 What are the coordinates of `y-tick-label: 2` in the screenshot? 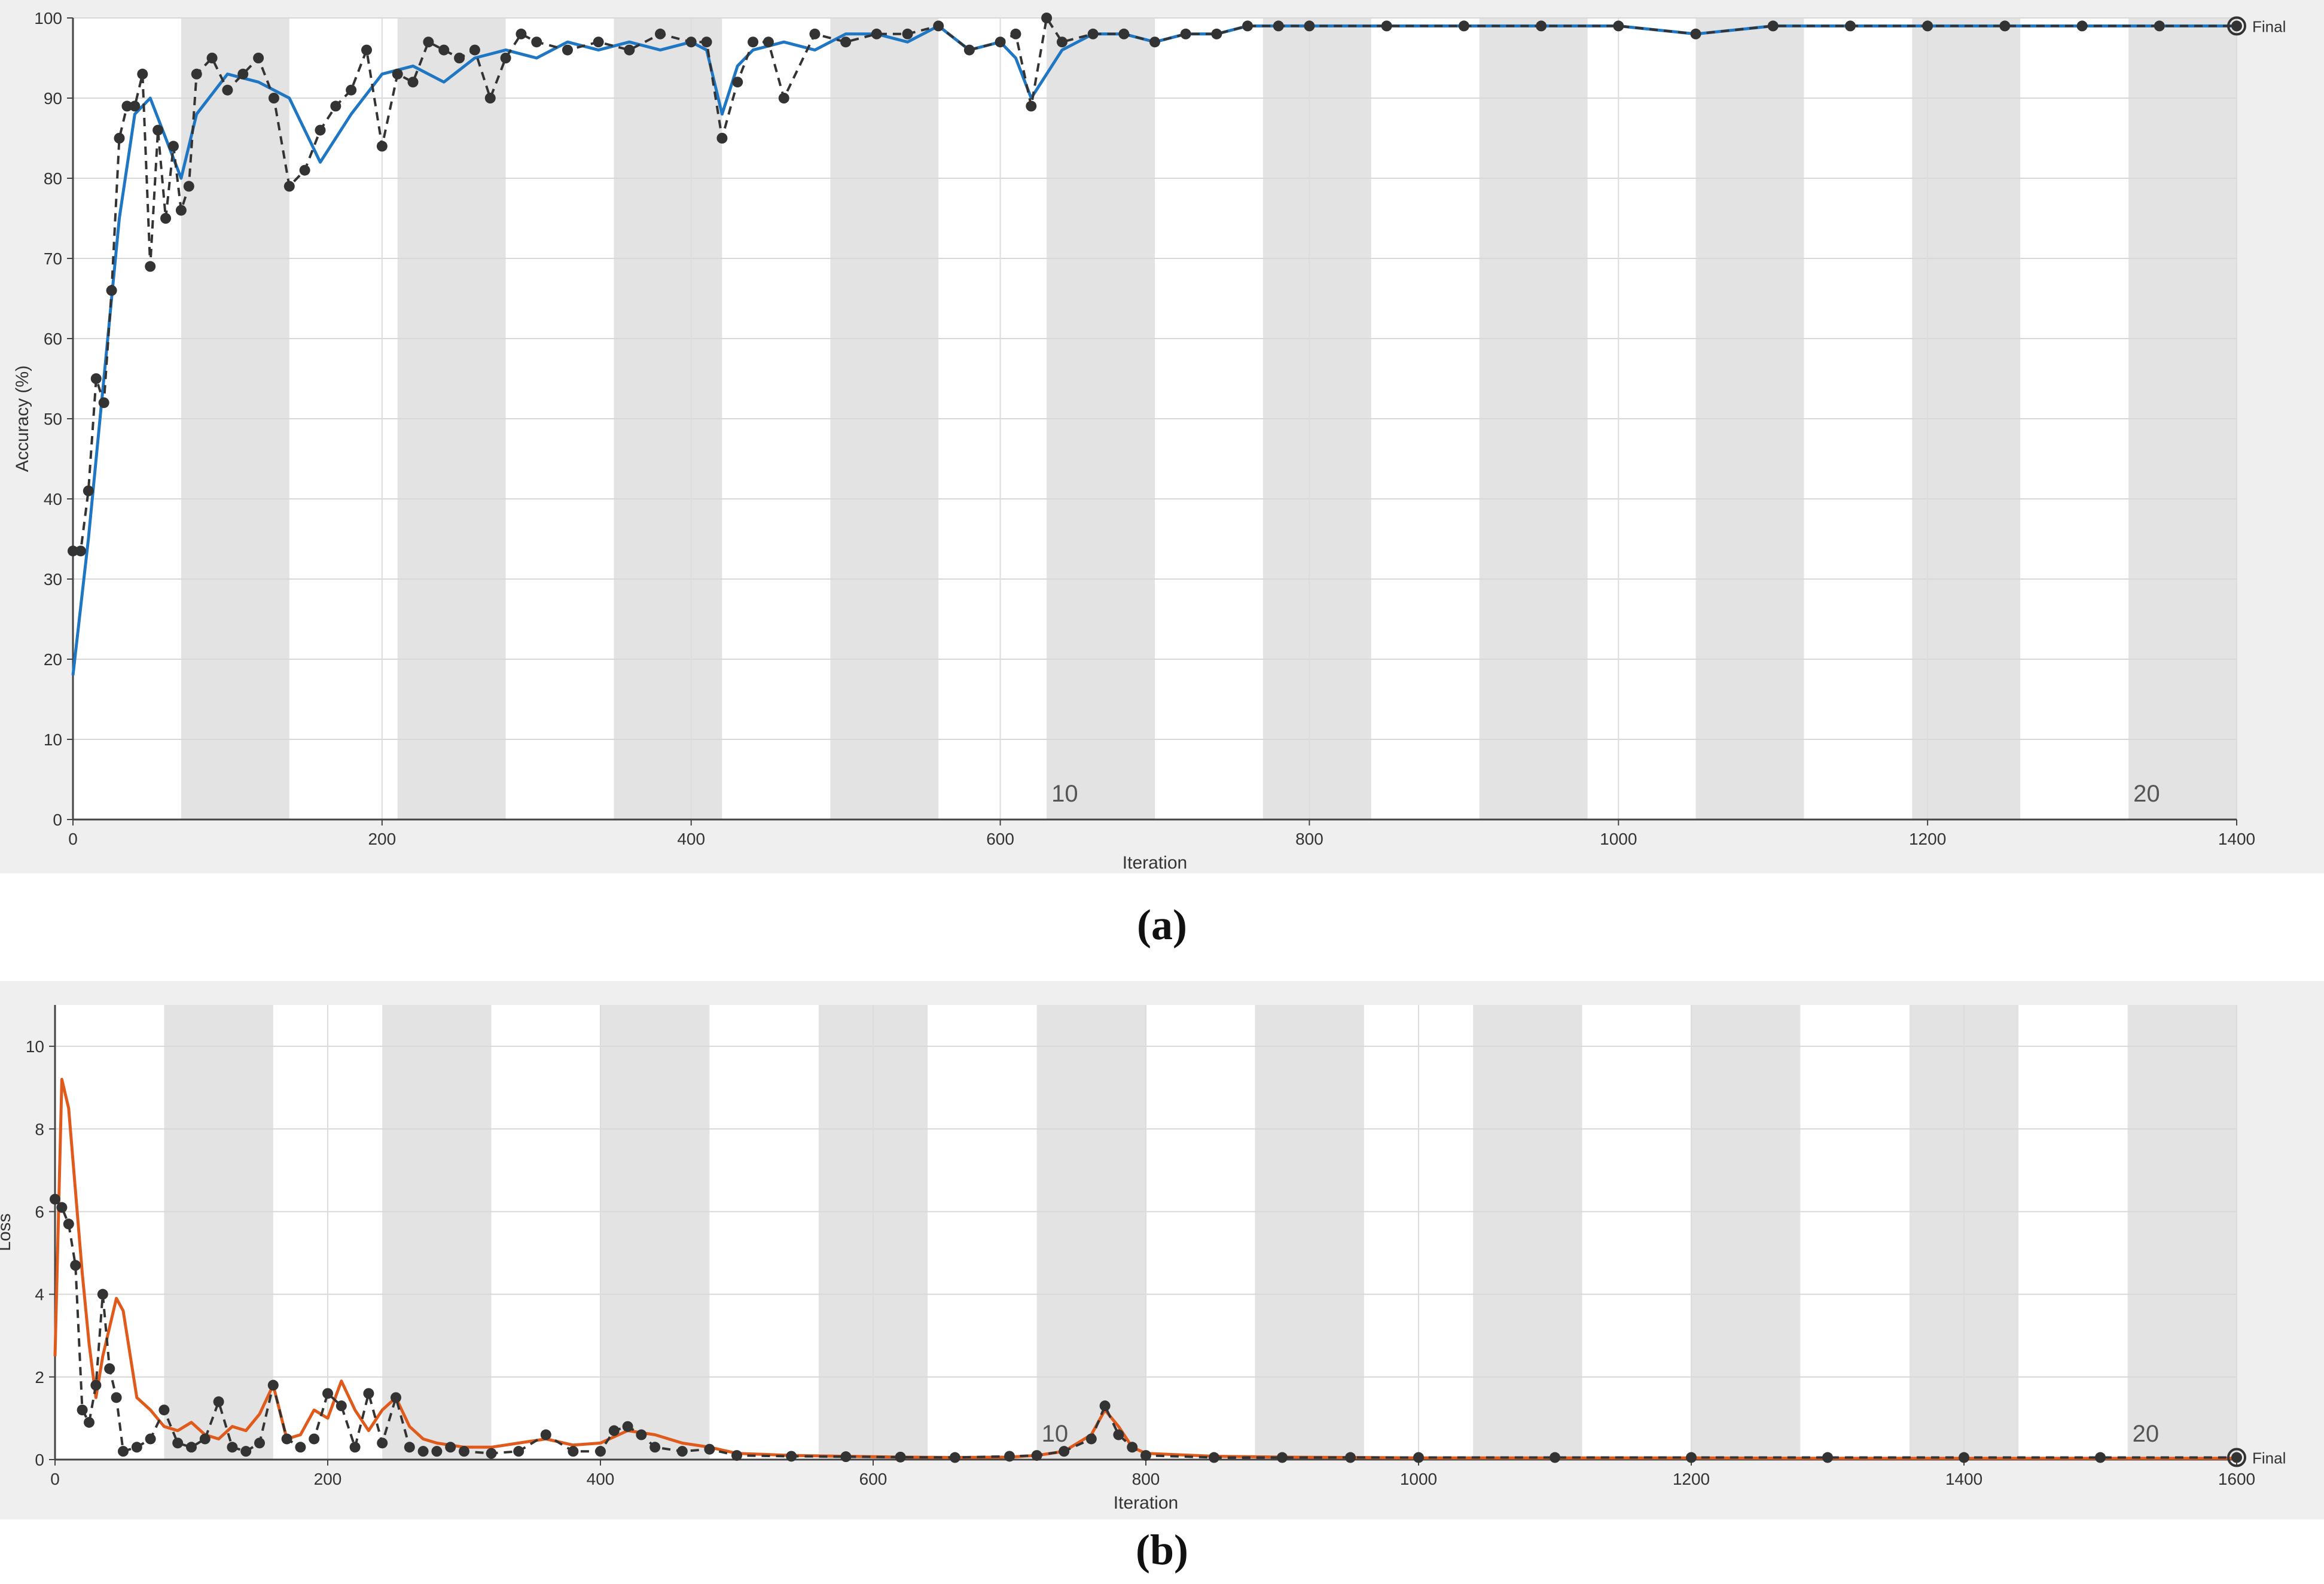 It's located at (40, 1377).